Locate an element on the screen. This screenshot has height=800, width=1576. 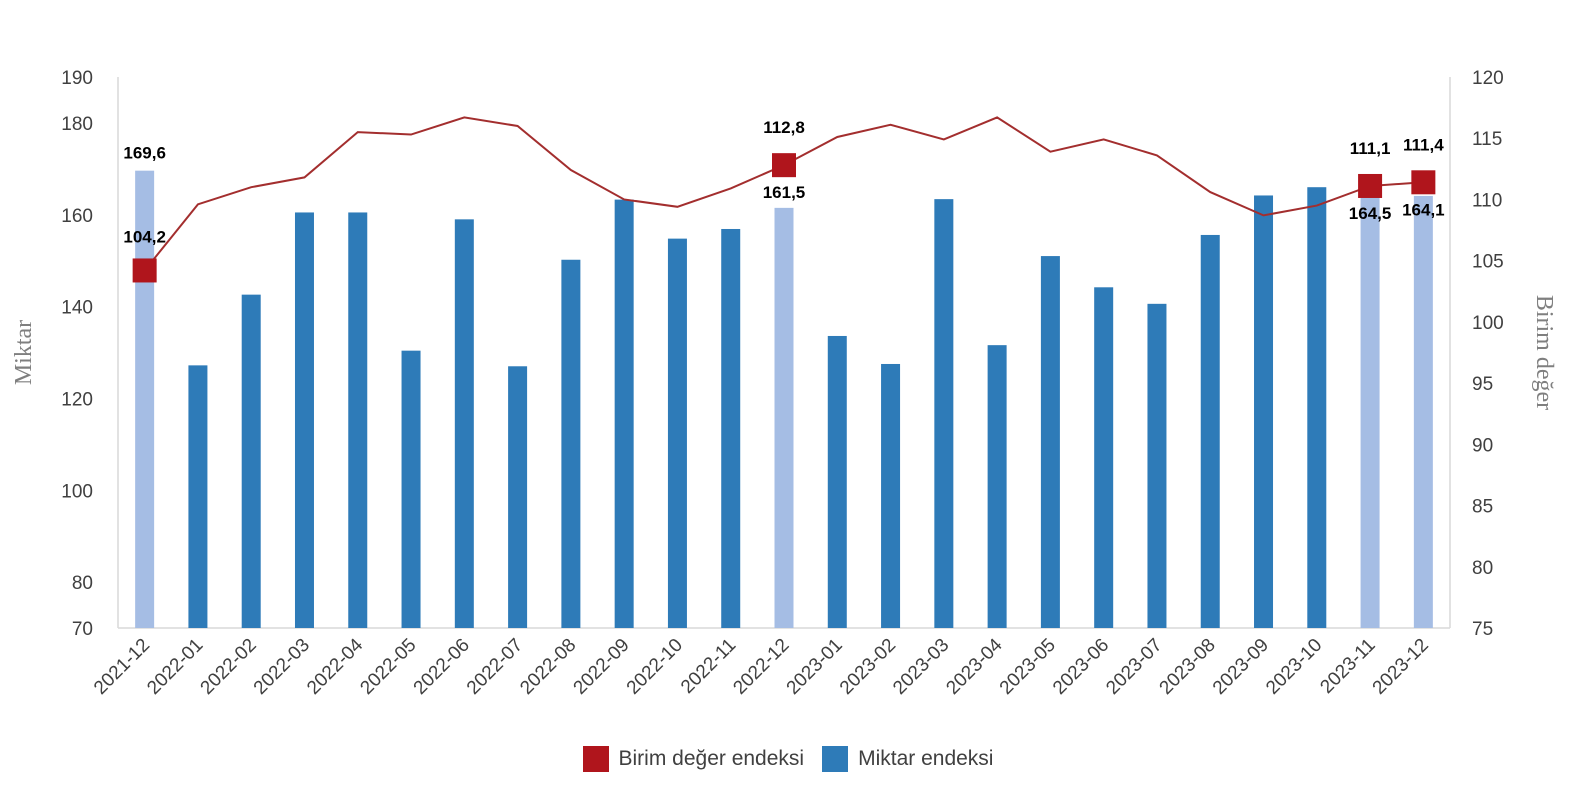
x-tick-label: 2022-05 is located at coordinates (388, 667).